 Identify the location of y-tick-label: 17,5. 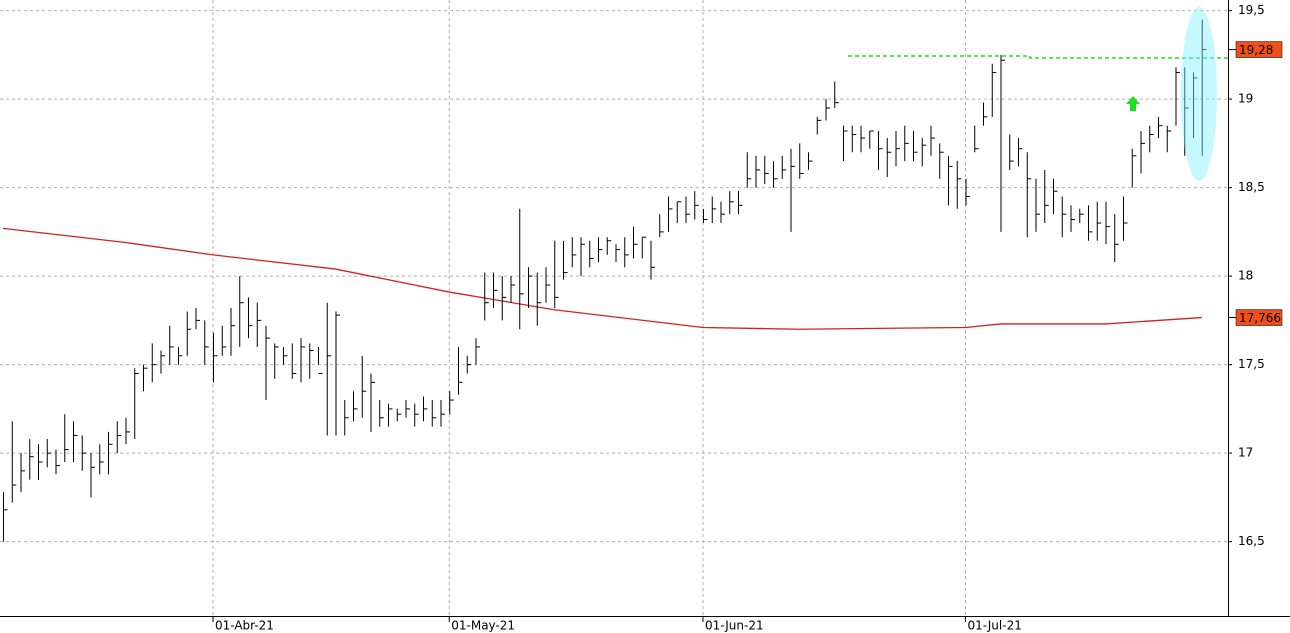
(1251, 364).